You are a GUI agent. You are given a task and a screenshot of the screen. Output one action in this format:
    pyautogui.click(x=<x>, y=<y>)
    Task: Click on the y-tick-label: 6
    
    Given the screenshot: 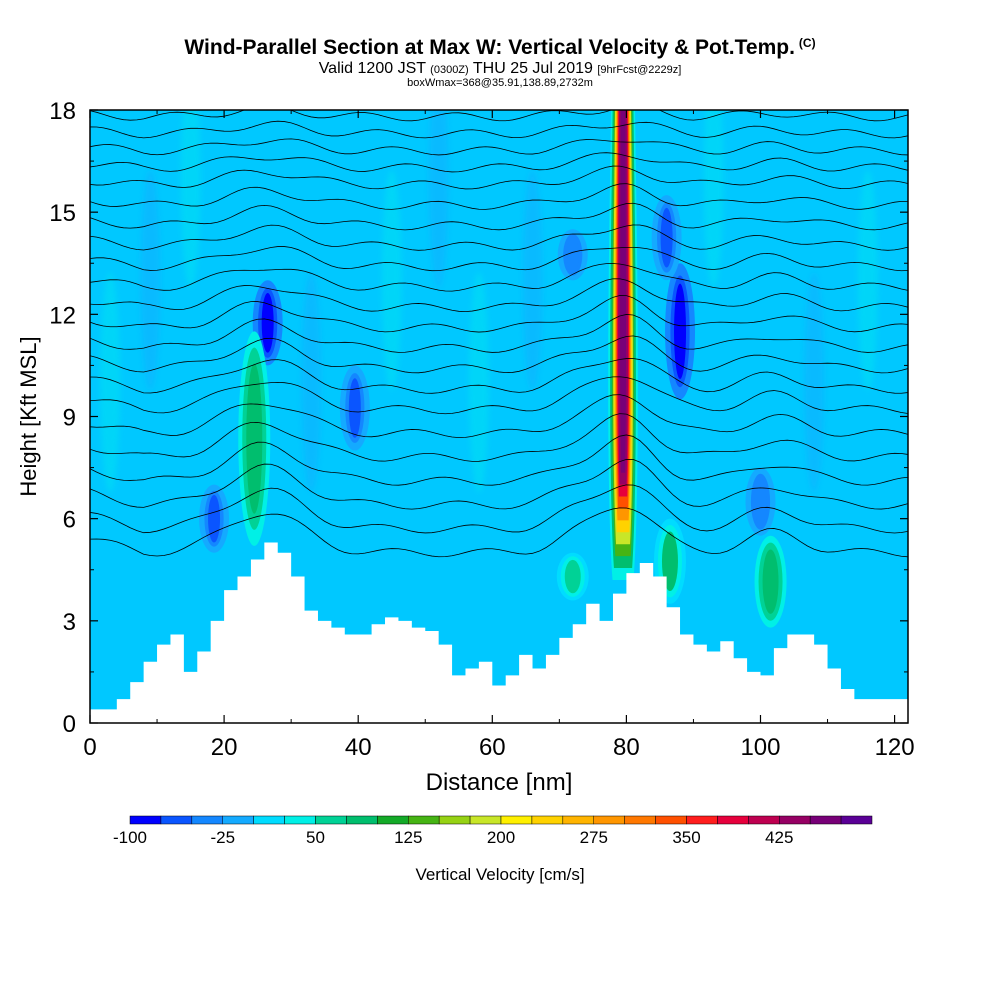 What is the action you would take?
    pyautogui.click(x=69, y=520)
    